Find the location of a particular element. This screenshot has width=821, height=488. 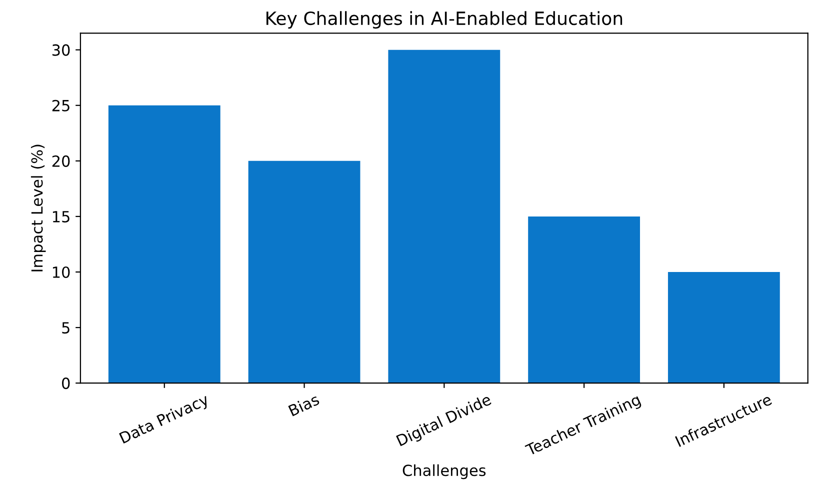

y-tick-label: 0 is located at coordinates (66, 384).